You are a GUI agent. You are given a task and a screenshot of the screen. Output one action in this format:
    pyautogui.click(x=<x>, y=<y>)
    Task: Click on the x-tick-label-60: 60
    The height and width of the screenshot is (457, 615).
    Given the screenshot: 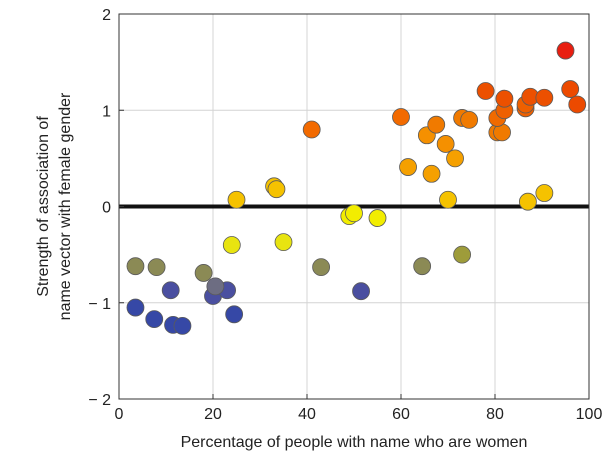 What is the action you would take?
    pyautogui.click(x=401, y=414)
    